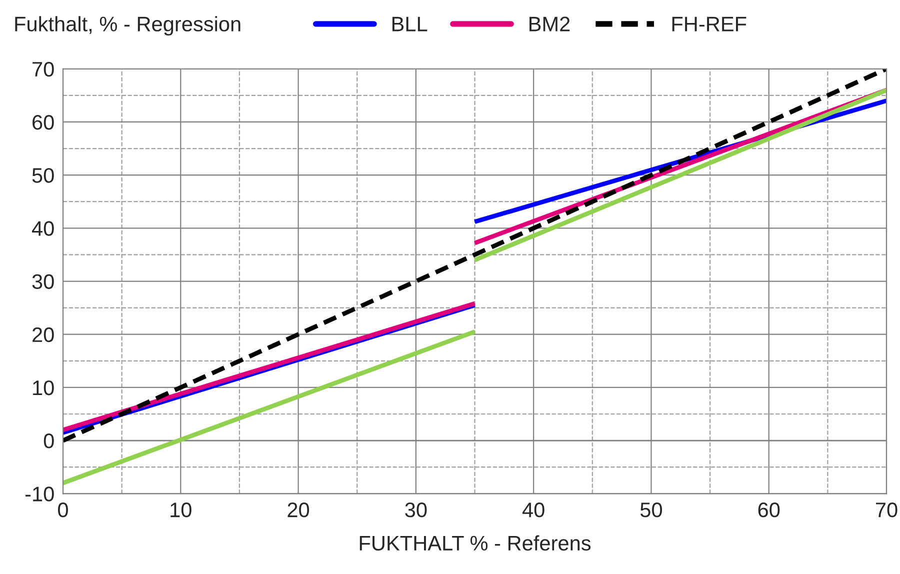 The image size is (900, 574). Describe the element at coordinates (550, 24) in the screenshot. I see `legend-label: BM2` at that location.